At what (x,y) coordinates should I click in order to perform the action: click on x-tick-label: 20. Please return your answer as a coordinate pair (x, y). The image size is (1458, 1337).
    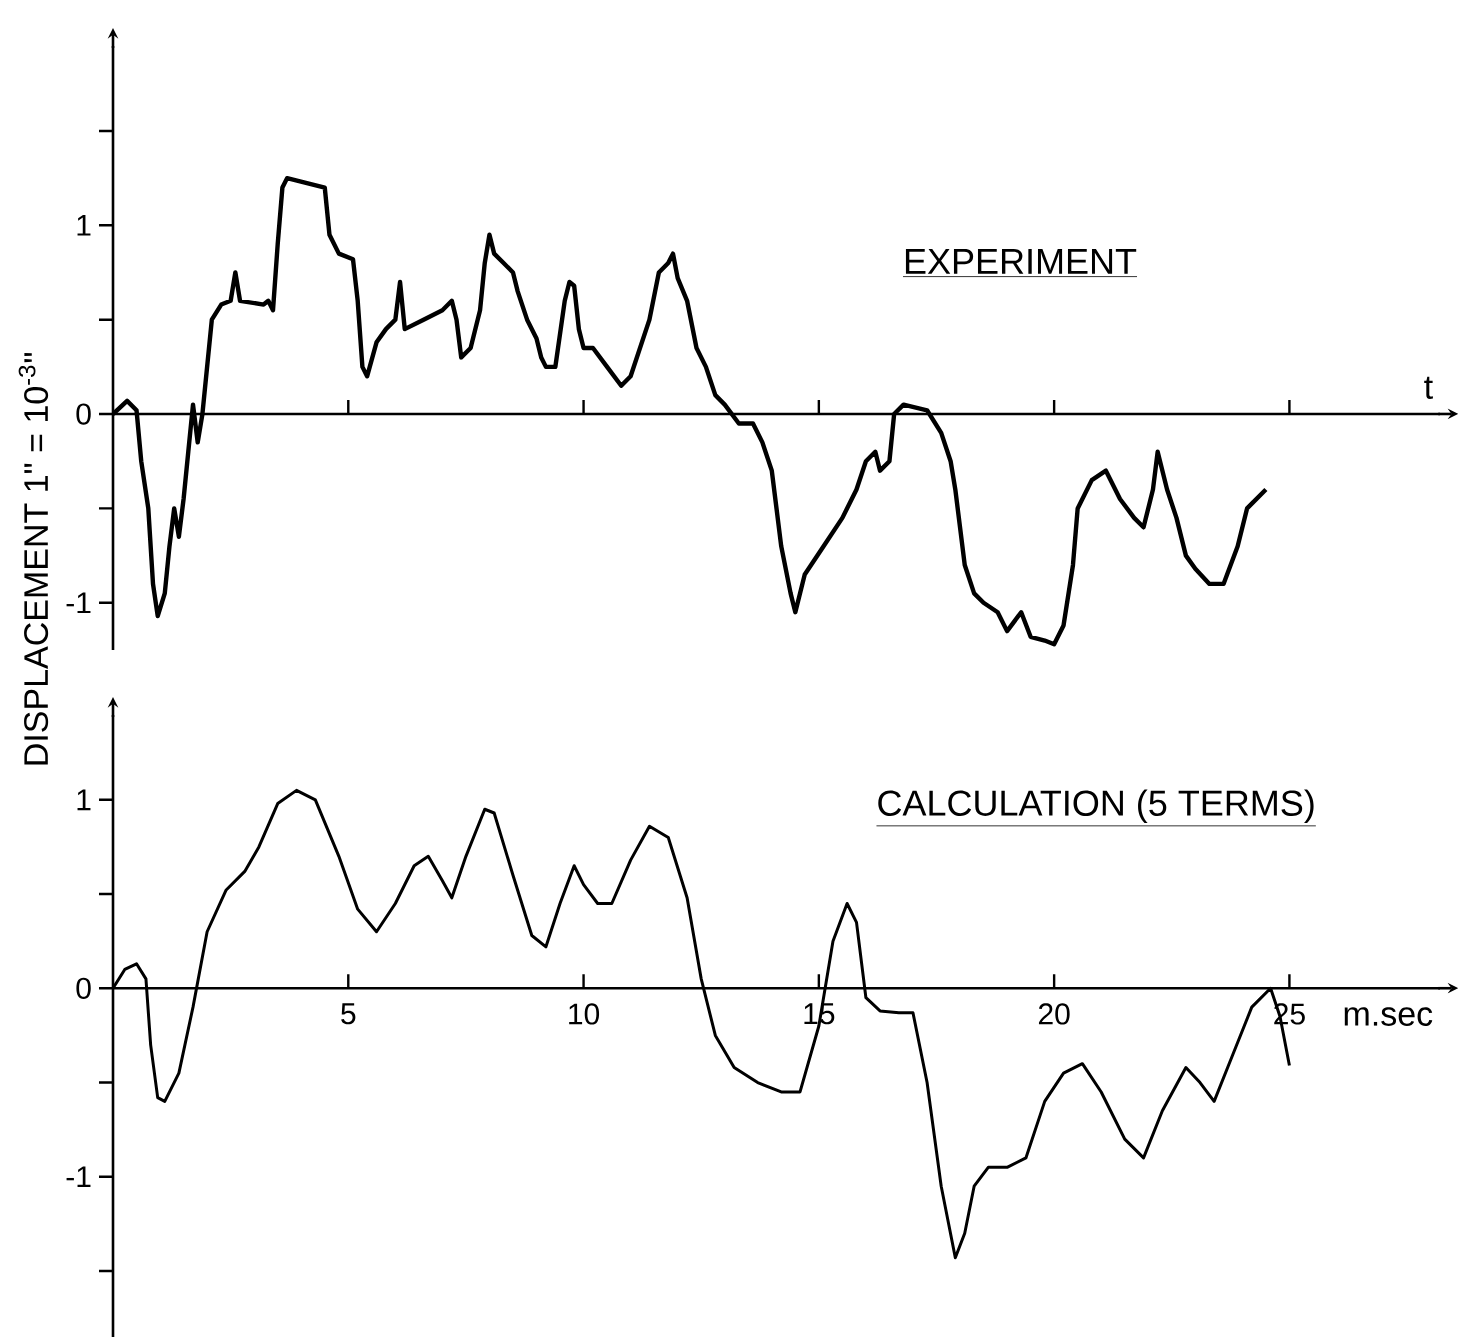
    Looking at the image, I should click on (1054, 1014).